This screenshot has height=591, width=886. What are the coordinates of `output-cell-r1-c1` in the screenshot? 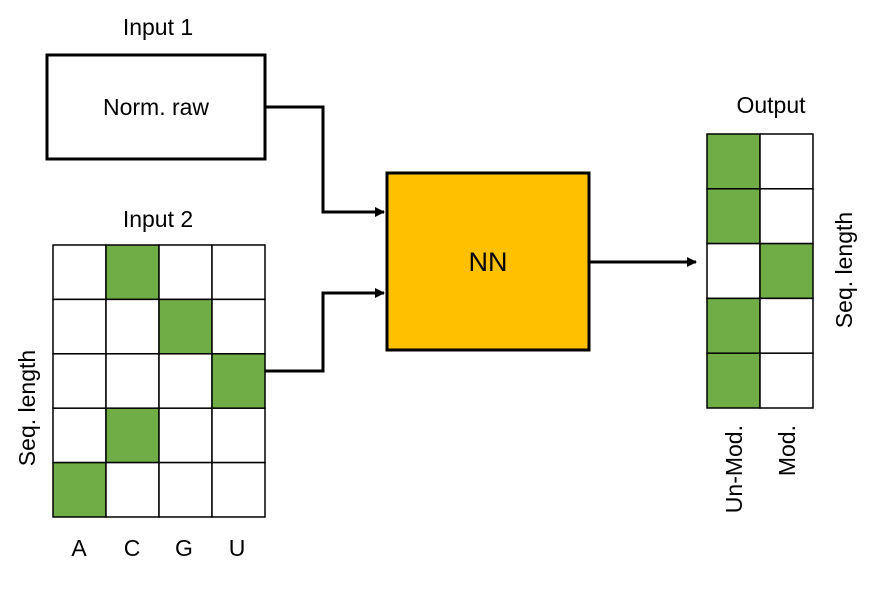 It's located at (786, 216).